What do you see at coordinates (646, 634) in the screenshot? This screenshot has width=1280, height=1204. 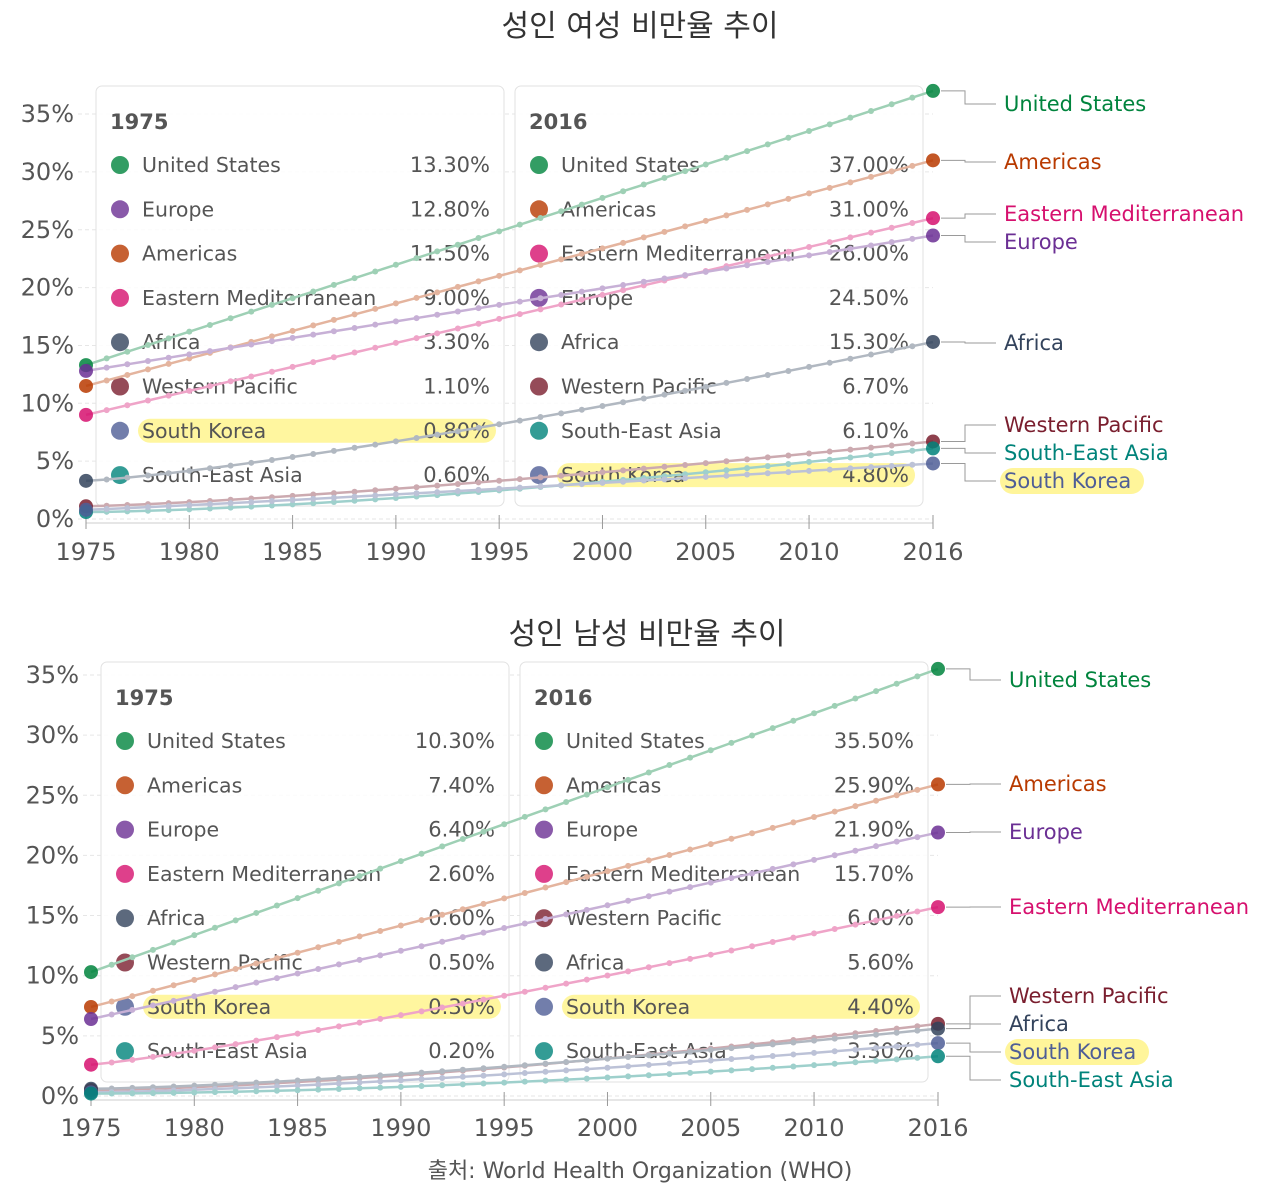 I see `chart-title: 성인 남성 비만율 추이` at bounding box center [646, 634].